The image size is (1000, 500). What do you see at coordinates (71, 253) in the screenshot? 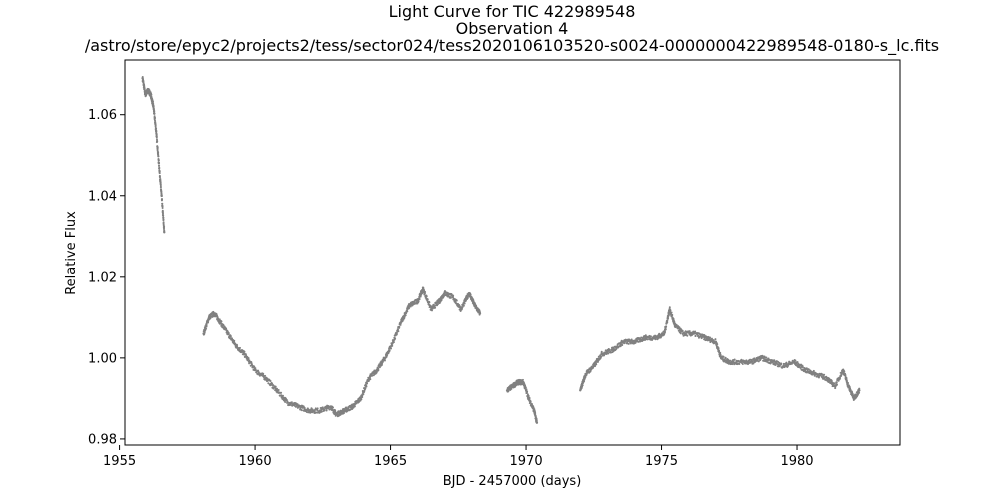
I see `y-axis-label: Relative Flux` at bounding box center [71, 253].